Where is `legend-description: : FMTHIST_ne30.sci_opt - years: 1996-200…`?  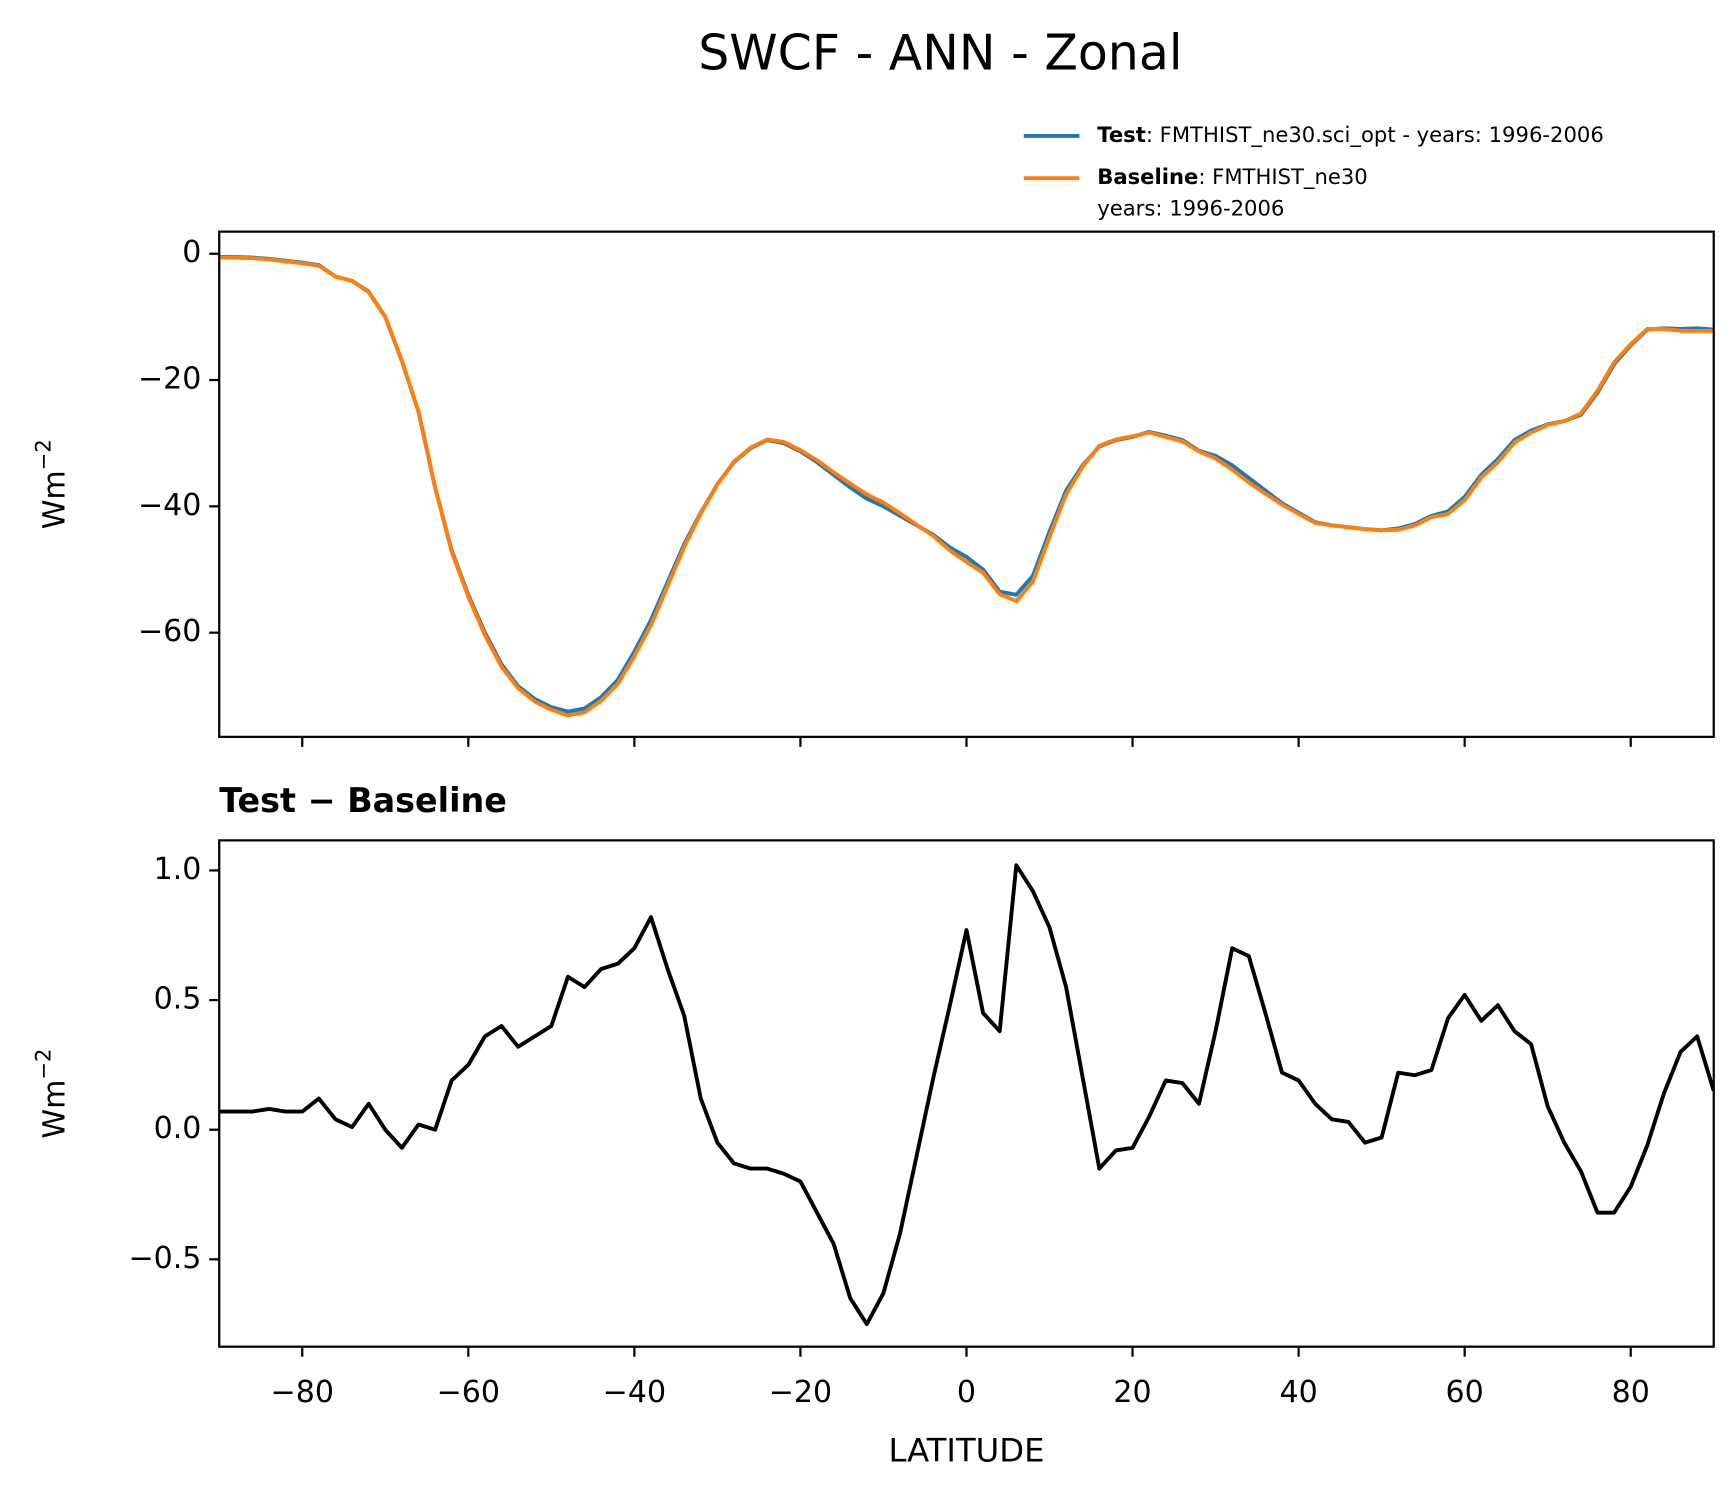
legend-description: : FMTHIST_ne30.sci_opt - years: 1996-200… is located at coordinates (1375, 135).